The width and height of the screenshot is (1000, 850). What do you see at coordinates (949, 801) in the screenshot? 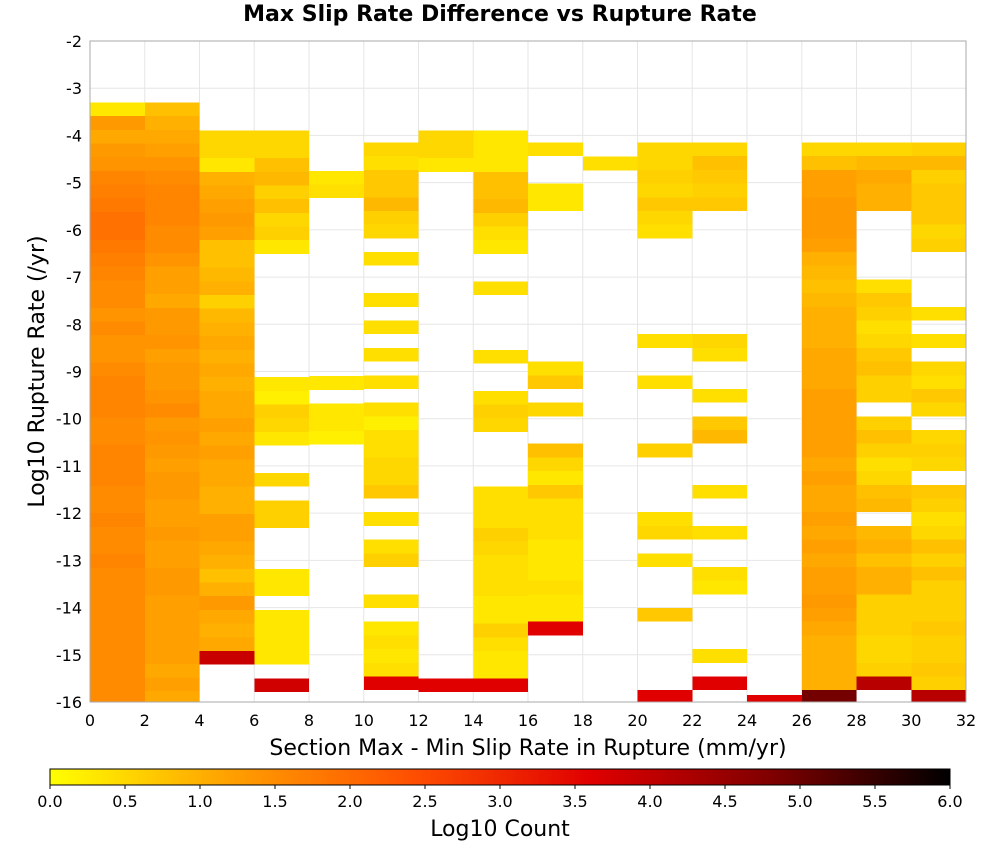
I see `colorbar-tick-label: 6.0` at bounding box center [949, 801].